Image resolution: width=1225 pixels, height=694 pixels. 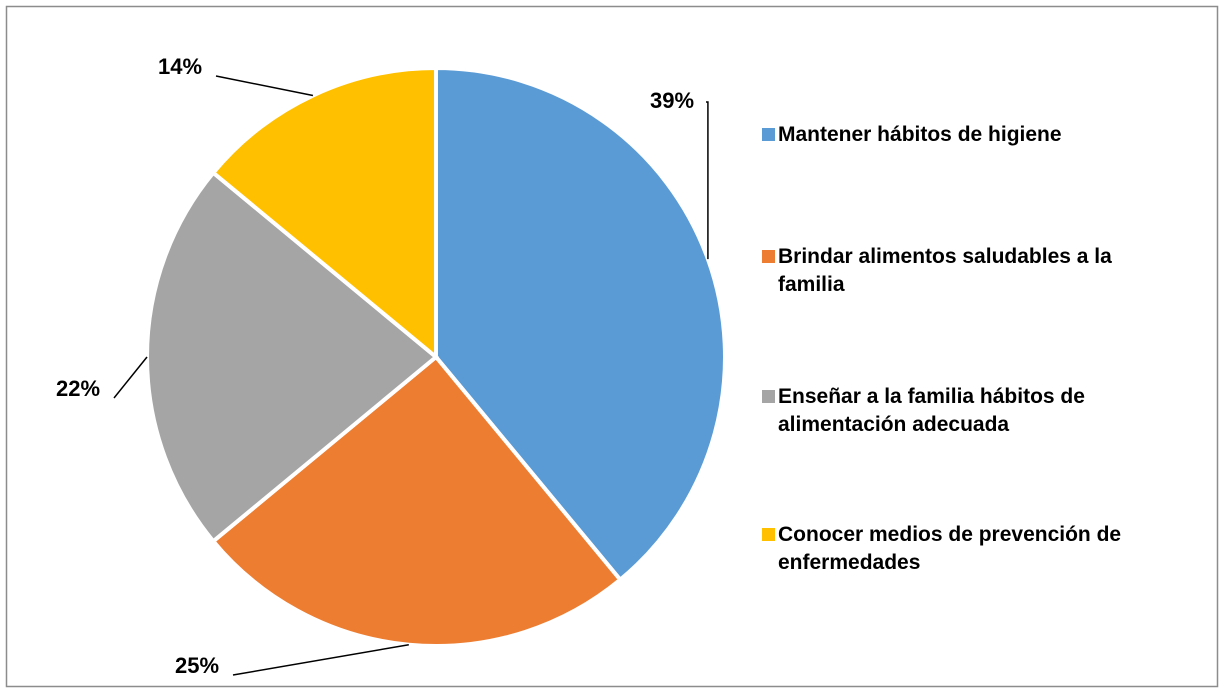 What do you see at coordinates (672, 100) in the screenshot?
I see `data-label: 39%` at bounding box center [672, 100].